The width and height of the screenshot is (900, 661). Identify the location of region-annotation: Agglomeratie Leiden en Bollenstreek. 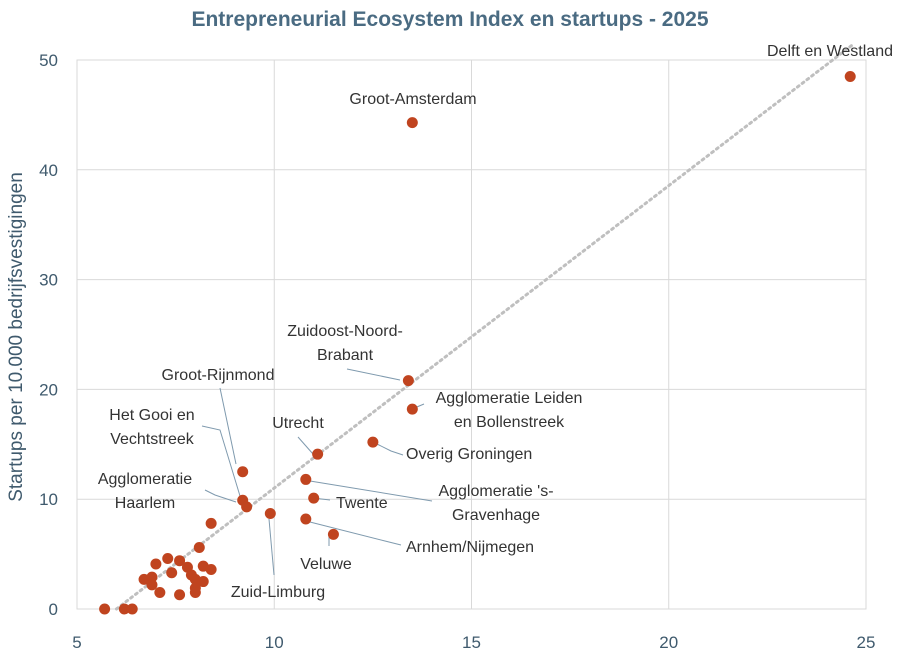
(509, 410).